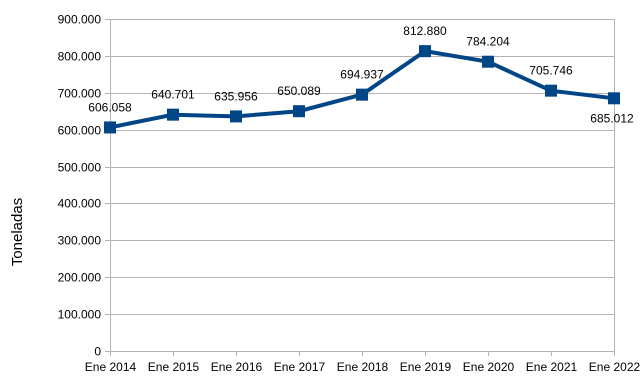 This screenshot has height=376, width=641. Describe the element at coordinates (80, 204) in the screenshot. I see `y-tick-label: 400.000` at that location.